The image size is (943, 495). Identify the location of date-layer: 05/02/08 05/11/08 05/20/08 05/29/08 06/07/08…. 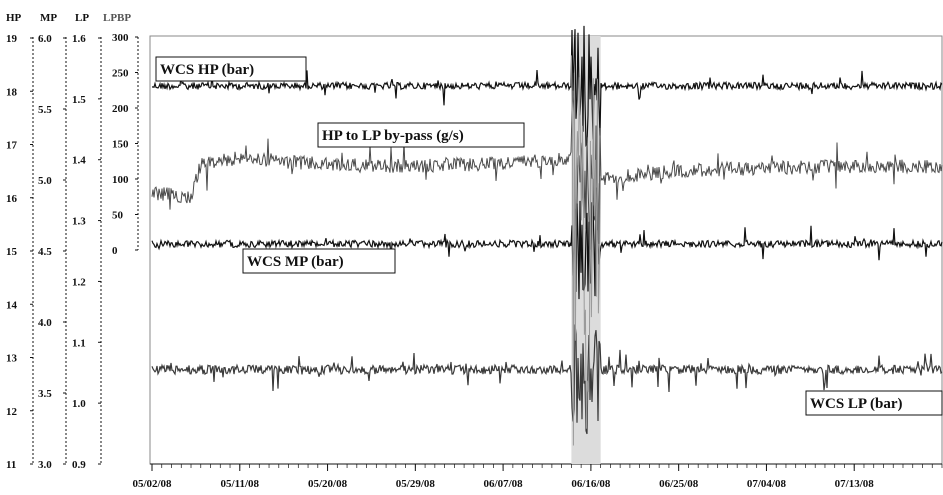
(537, 477).